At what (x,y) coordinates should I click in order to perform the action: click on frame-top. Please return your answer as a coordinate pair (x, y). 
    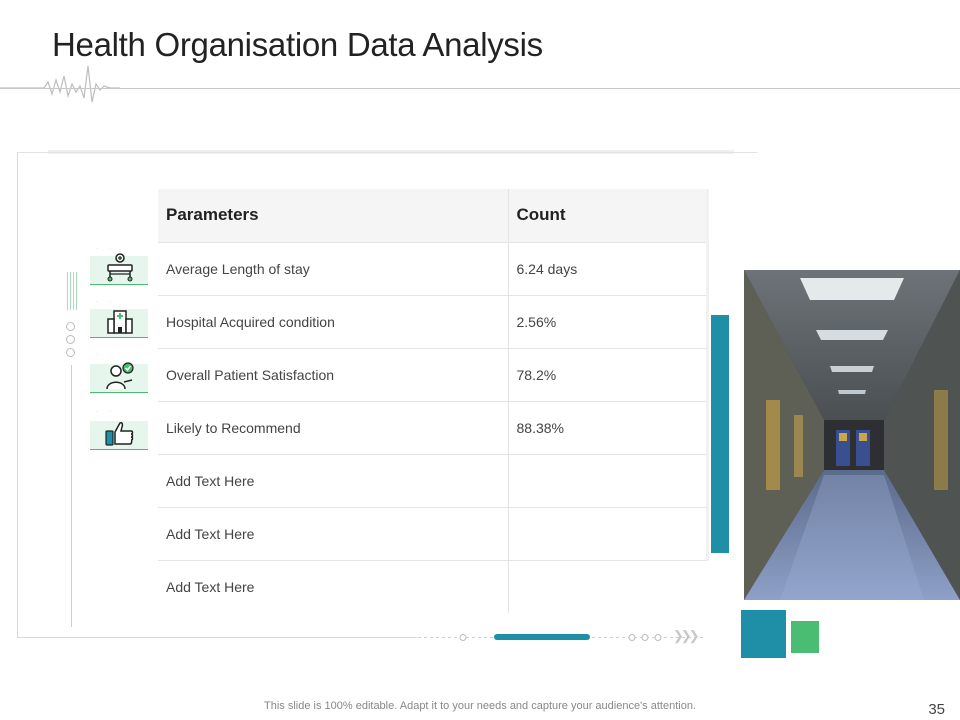
    Looking at the image, I should click on (387, 152).